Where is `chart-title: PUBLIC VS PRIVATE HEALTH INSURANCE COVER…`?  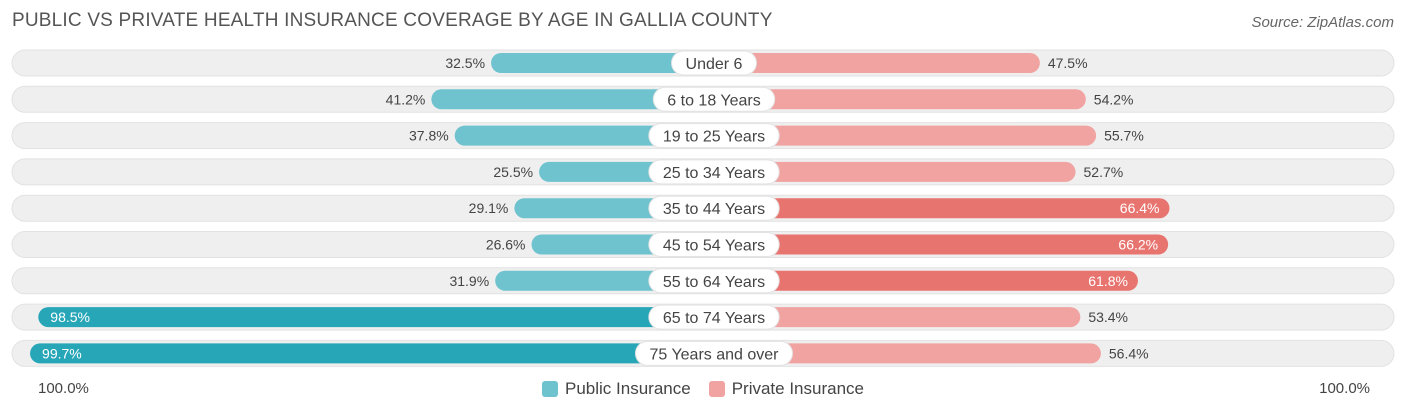
chart-title: PUBLIC VS PRIVATE HEALTH INSURANCE COVER… is located at coordinates (392, 20).